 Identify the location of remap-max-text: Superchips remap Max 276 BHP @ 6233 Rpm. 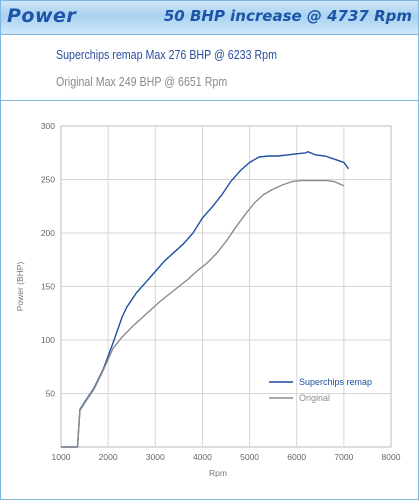
(166, 54).